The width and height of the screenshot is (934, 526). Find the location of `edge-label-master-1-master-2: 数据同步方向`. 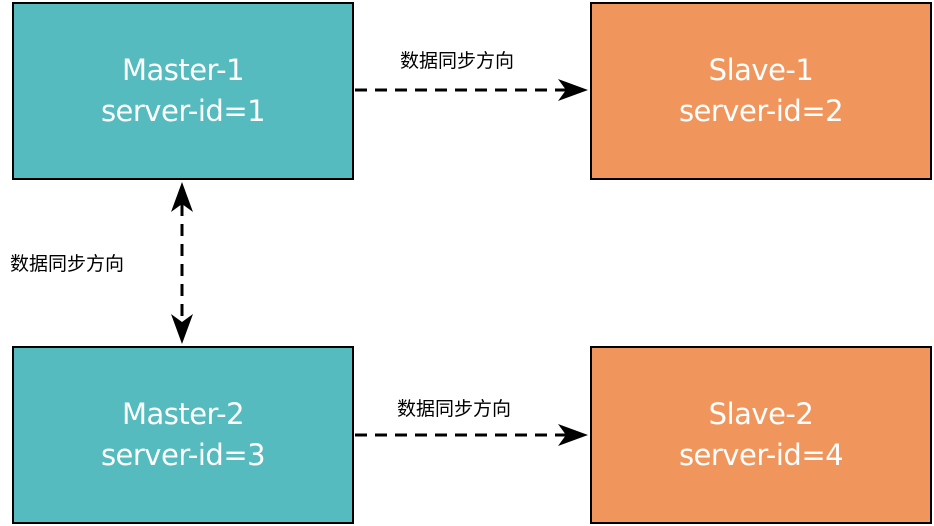

edge-label-master-1-master-2: 数据同步方向 is located at coordinates (67, 264).